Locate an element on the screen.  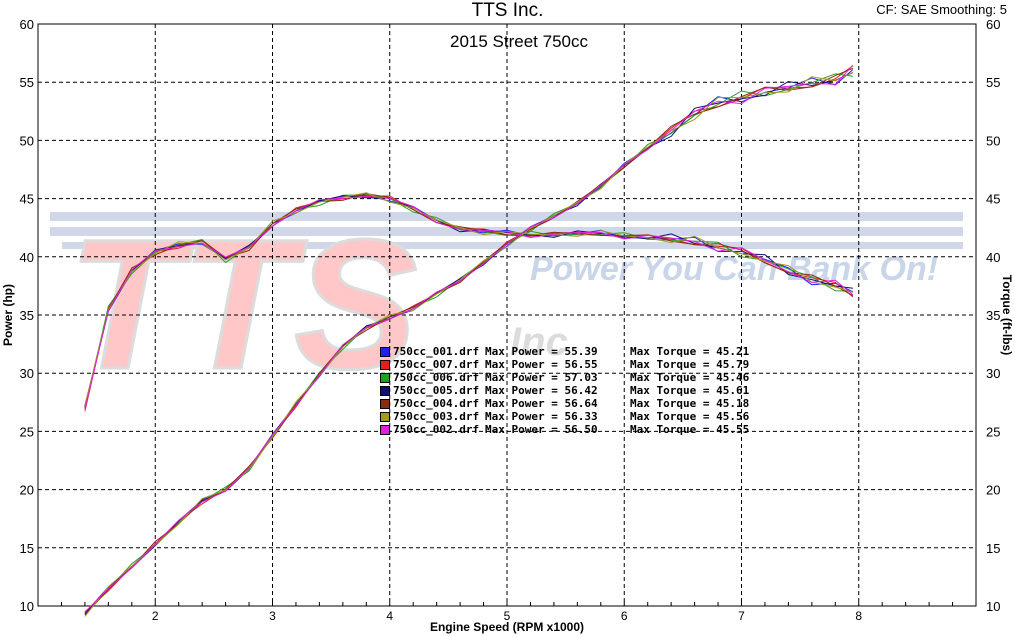
watermark-tagline: Power You Can Bank On! is located at coordinates (734, 269).